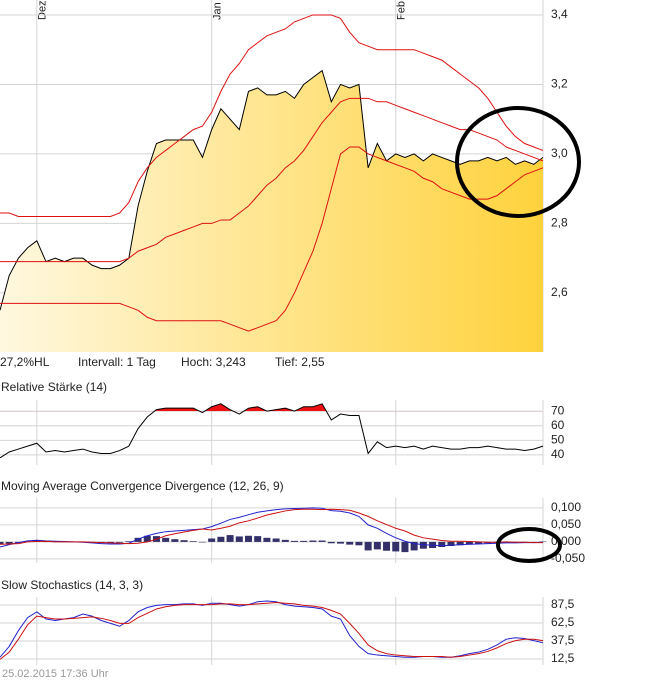  What do you see at coordinates (300, 362) in the screenshot?
I see `info-text: Tief: 2,55` at bounding box center [300, 362].